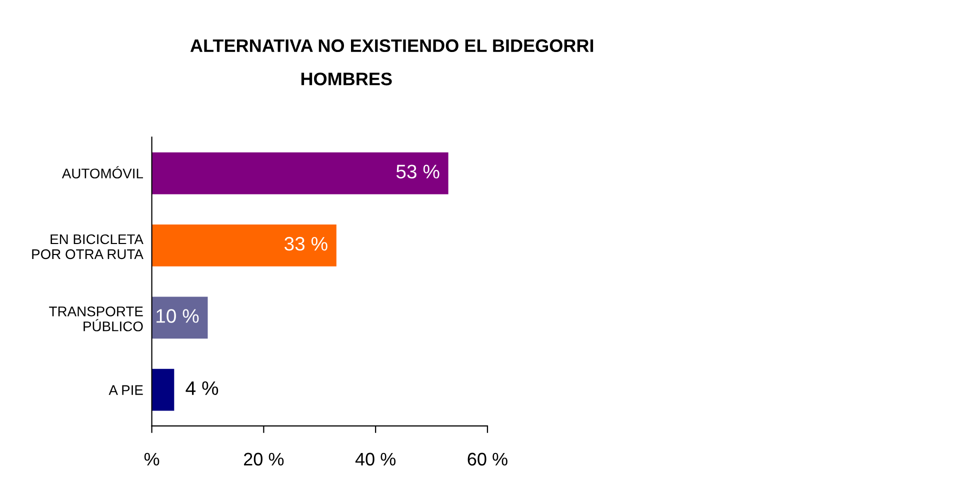 The width and height of the screenshot is (973, 497). Describe the element at coordinates (152, 459) in the screenshot. I see `x-tick-label: %` at that location.